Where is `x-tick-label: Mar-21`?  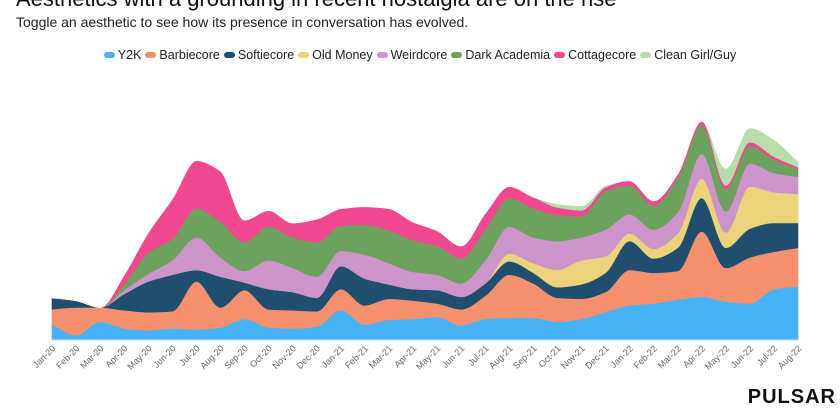 x-tick-label: Mar-21 is located at coordinates (380, 356).